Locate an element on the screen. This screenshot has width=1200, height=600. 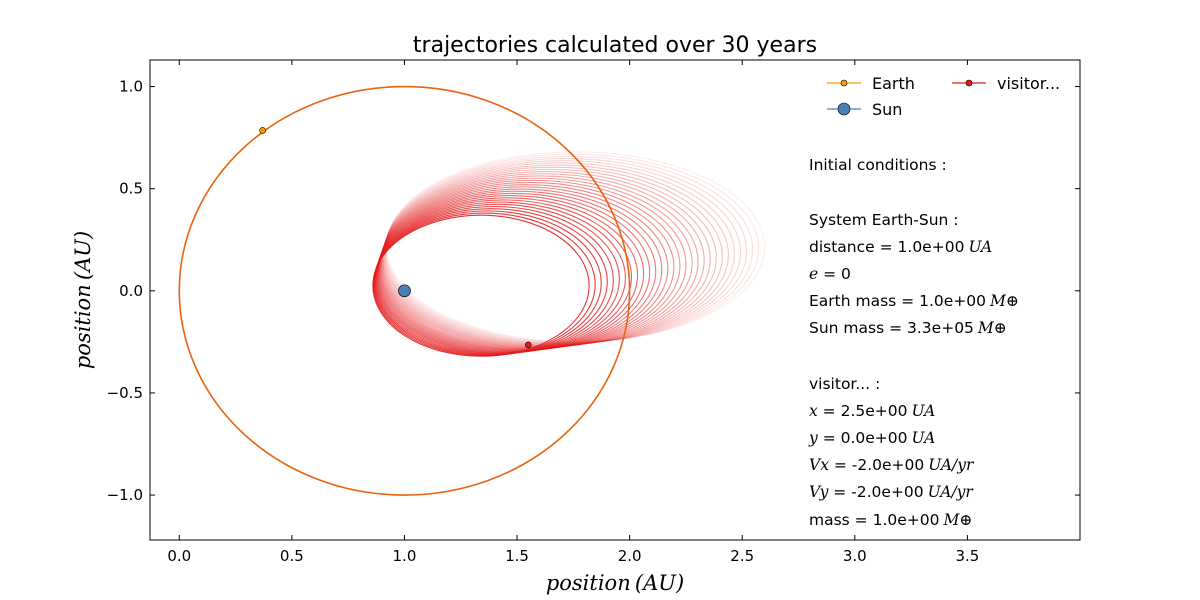
x-tick-label: 0.5 is located at coordinates (292, 556).